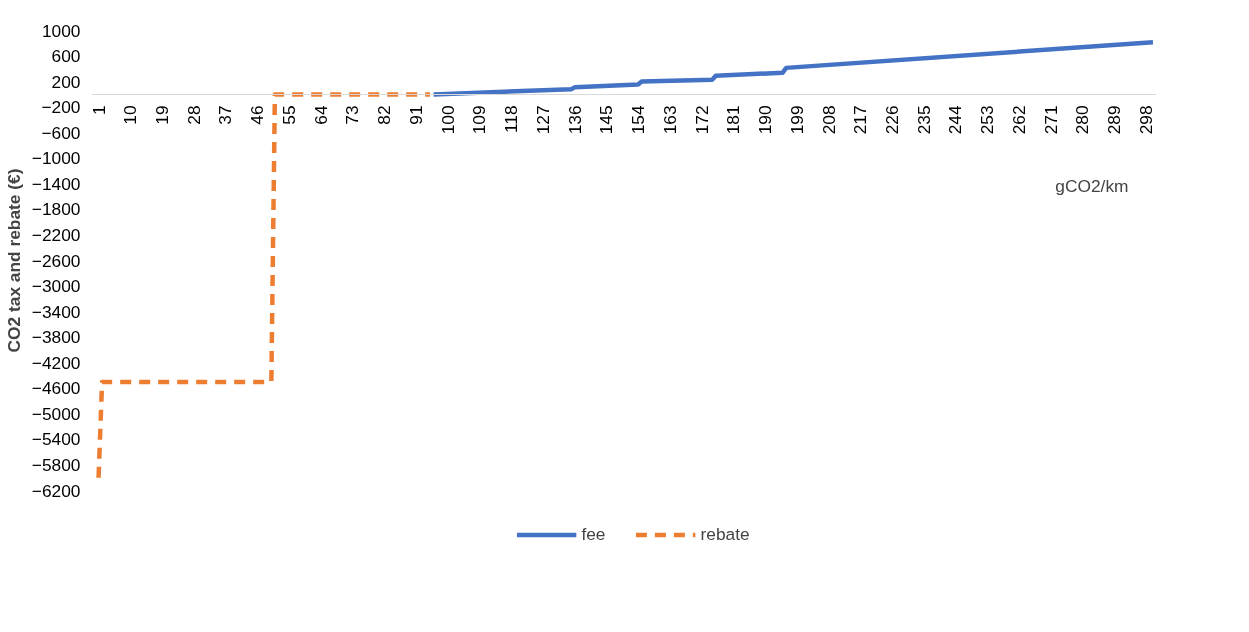 The height and width of the screenshot is (632, 1249). I want to click on y-axis-title: CO2 tax and rebate (€), so click(13, 260).